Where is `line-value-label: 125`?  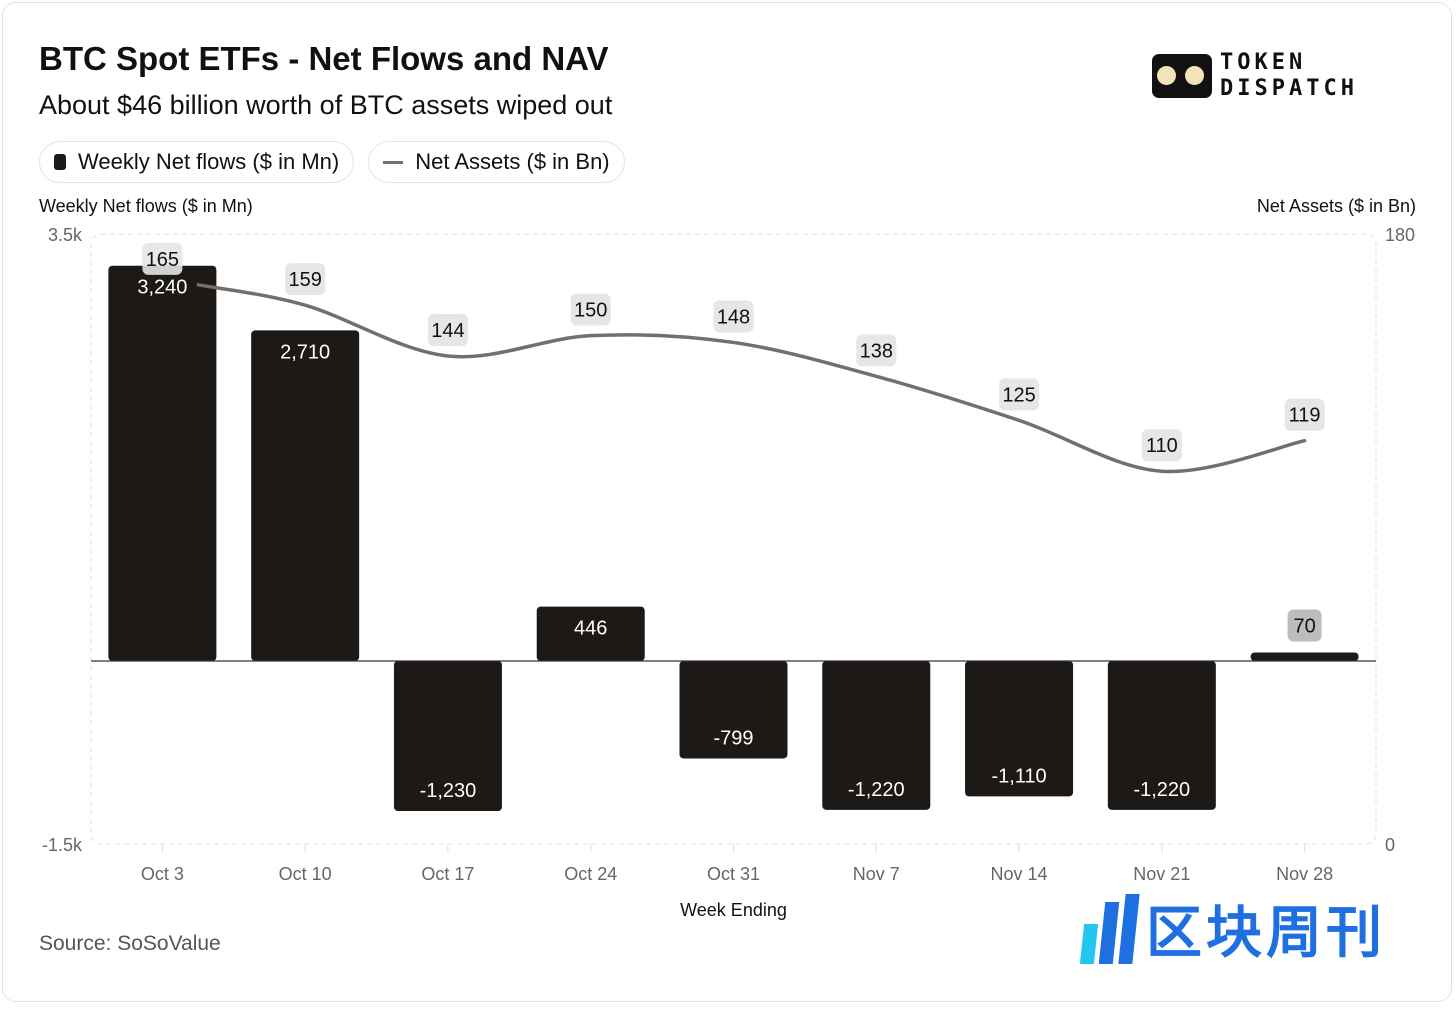
line-value-label: 125 is located at coordinates (1018, 395).